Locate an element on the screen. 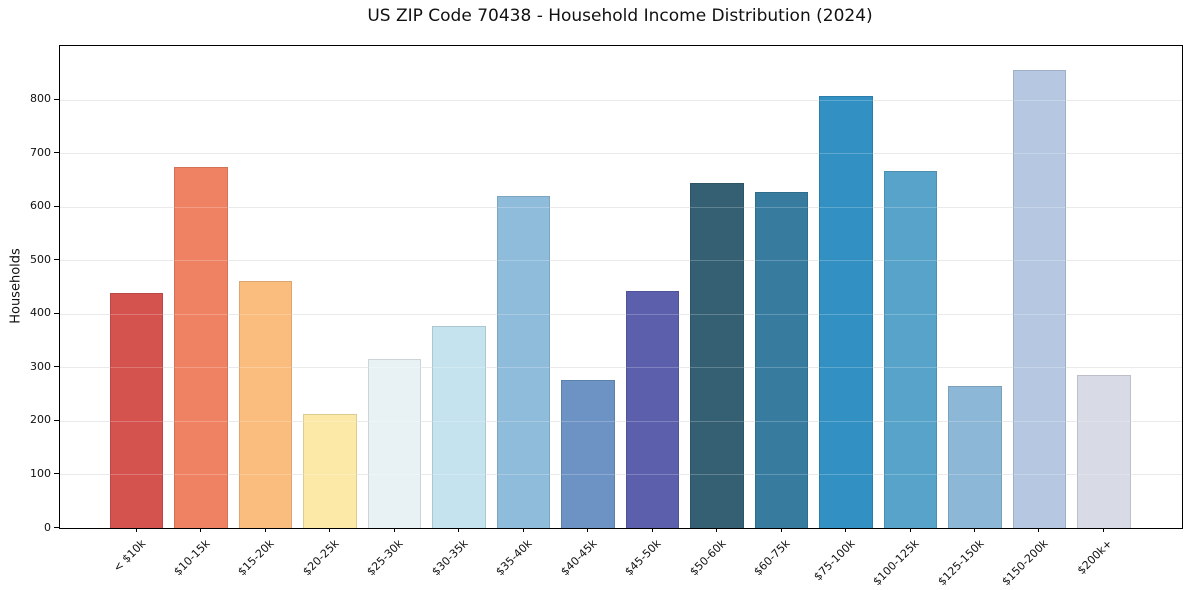  x-tick-label: $20-25k is located at coordinates (321, 558).